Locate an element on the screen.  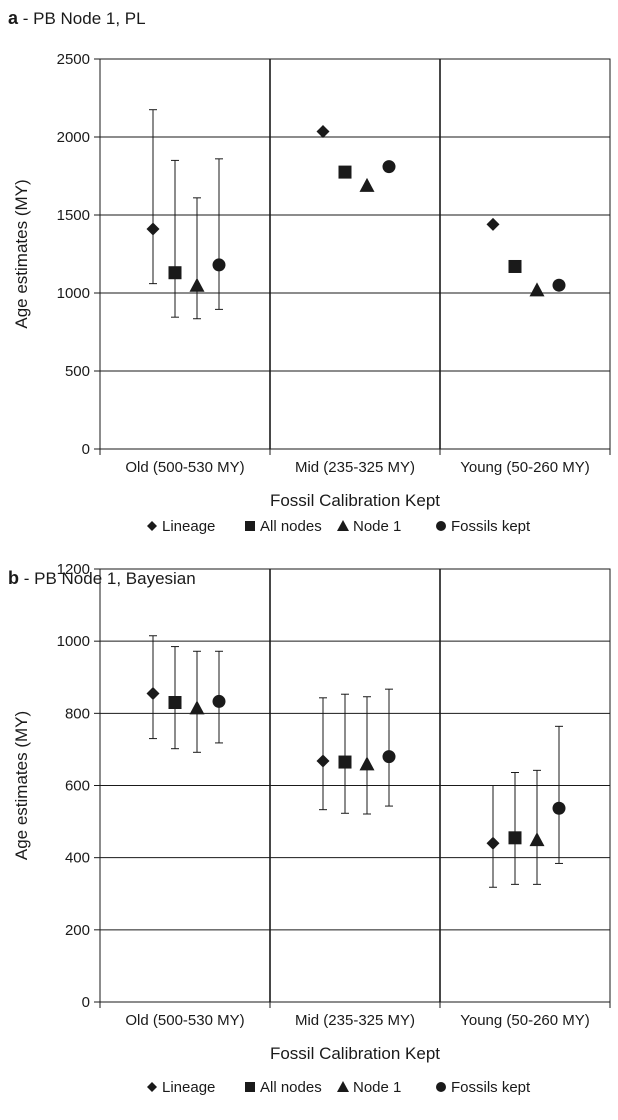
y-tick-label: 1200 is located at coordinates (73, 569).